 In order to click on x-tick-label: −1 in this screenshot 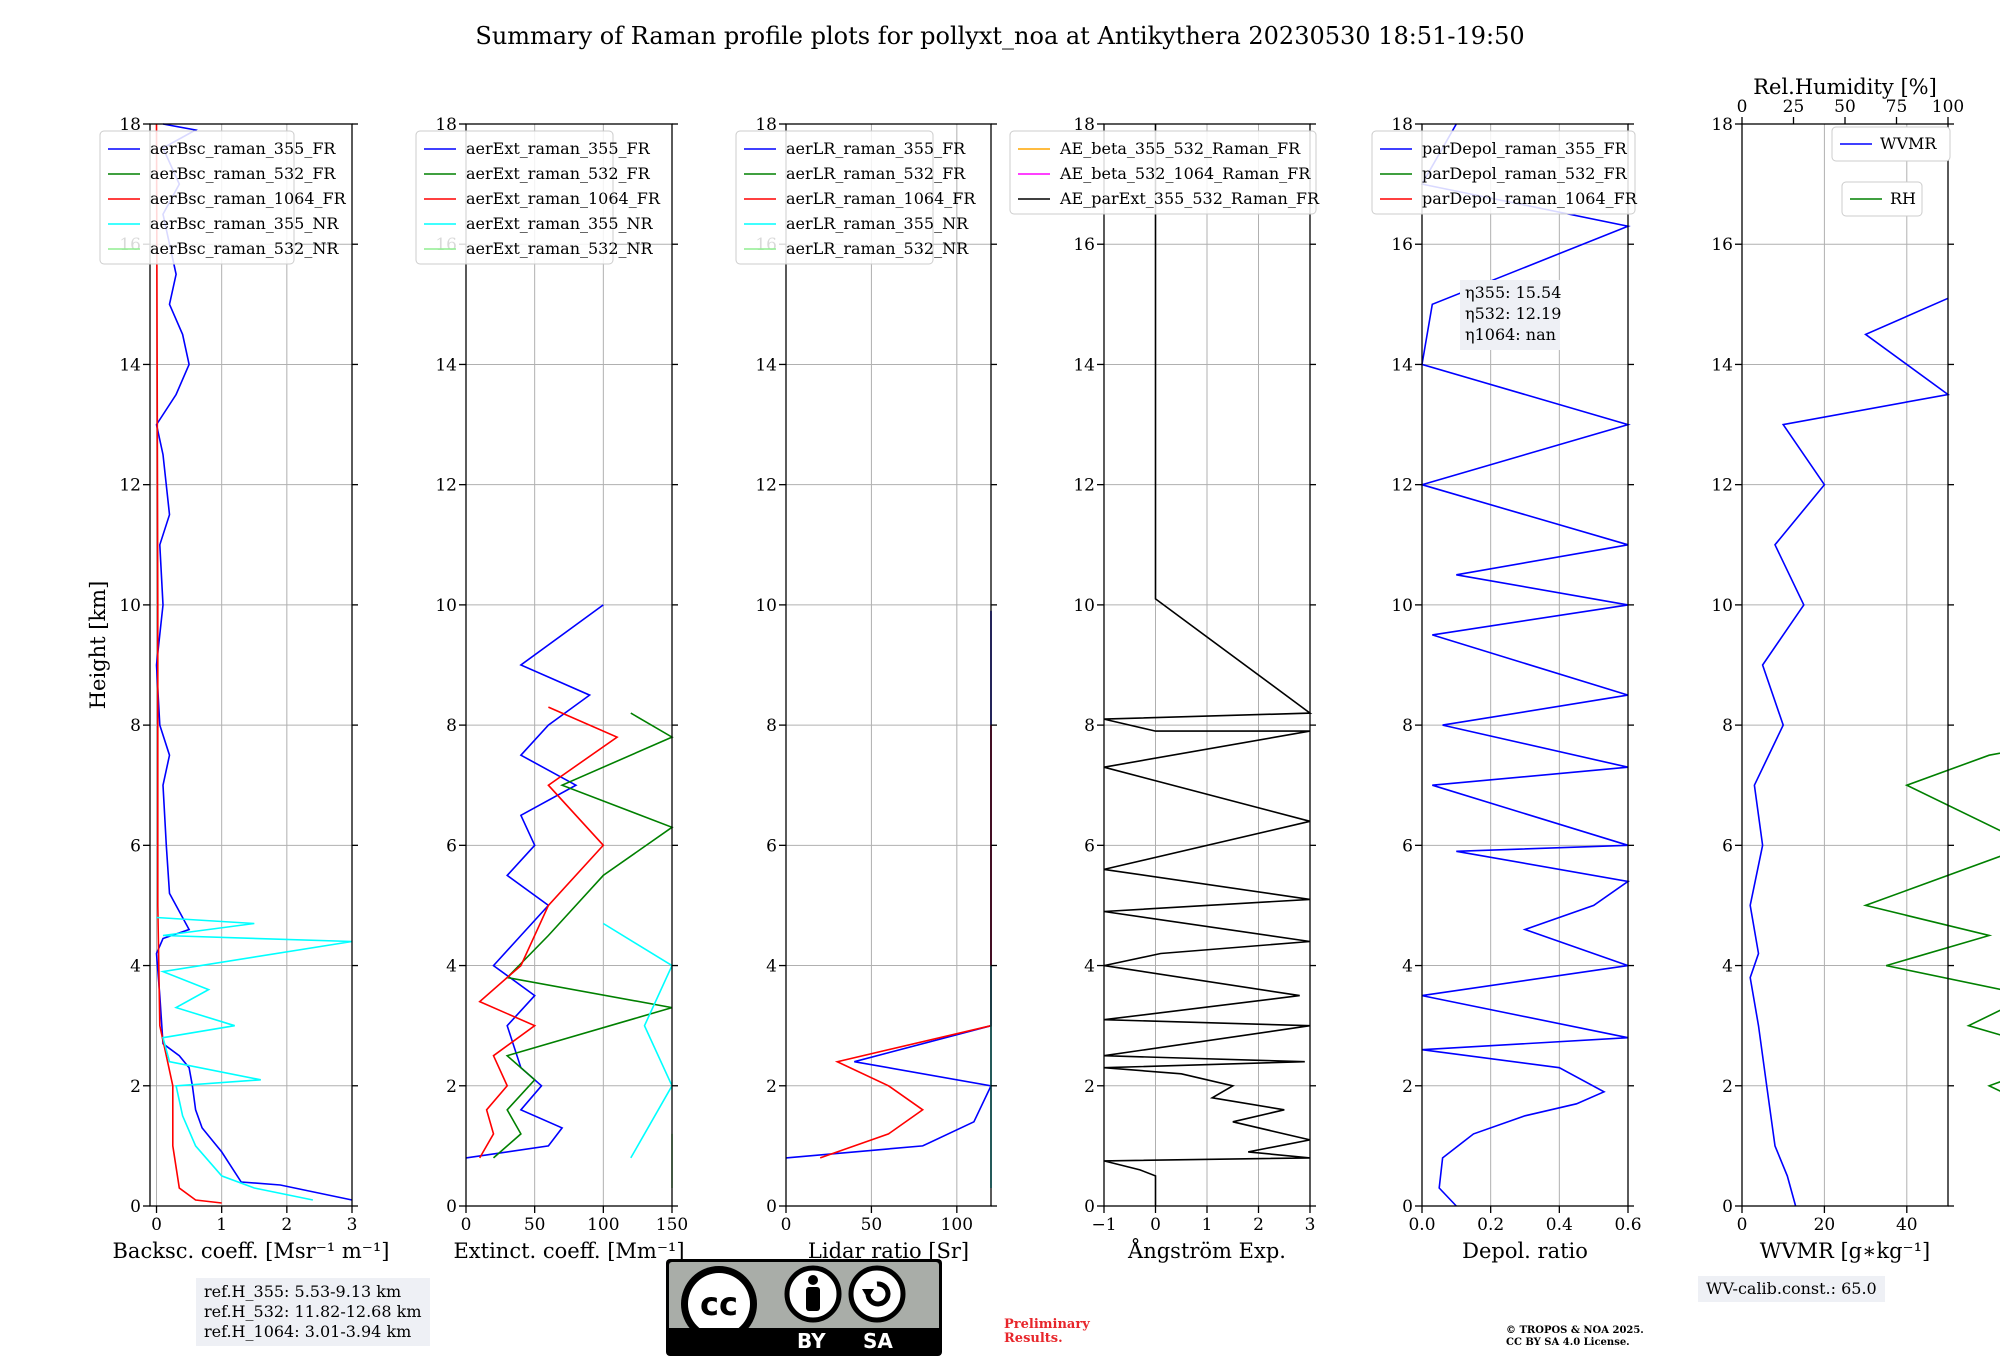, I will do `click(1103, 1225)`.